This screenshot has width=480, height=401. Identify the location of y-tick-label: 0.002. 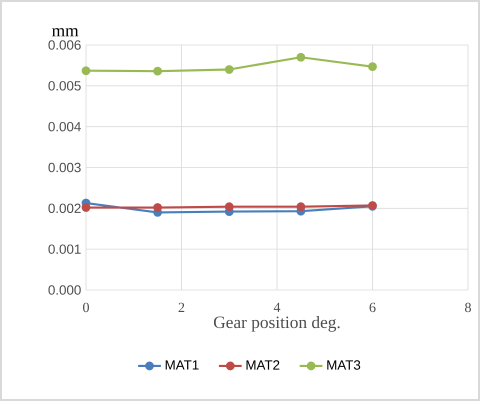
(64, 209).